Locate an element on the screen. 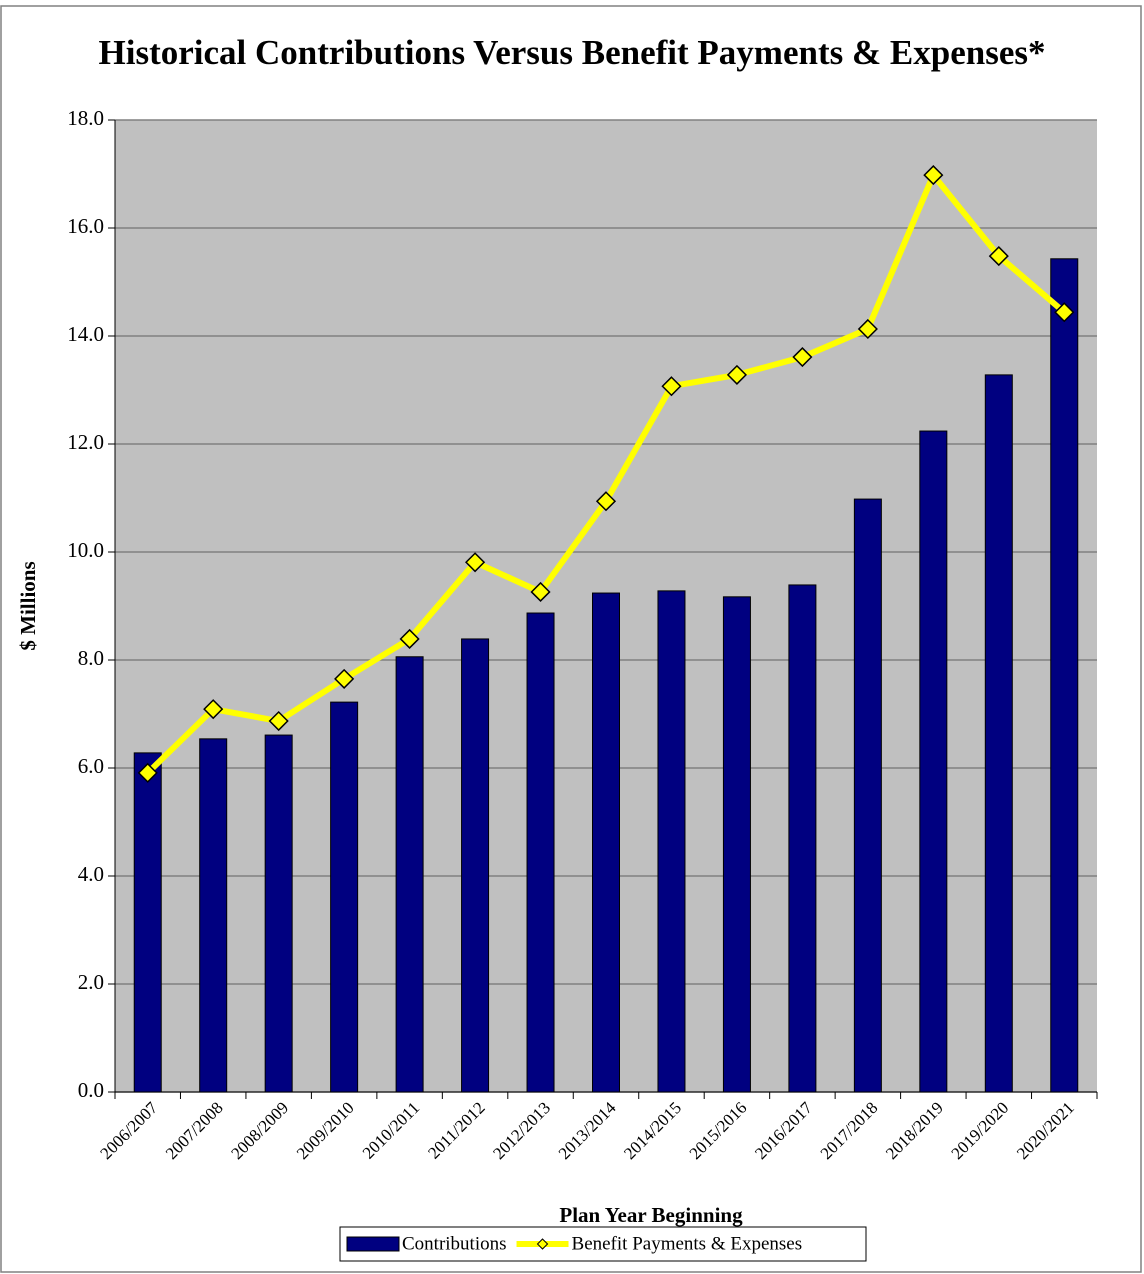 The image size is (1144, 1274). legend-label: Benefit Payments & Expenses is located at coordinates (687, 1243).